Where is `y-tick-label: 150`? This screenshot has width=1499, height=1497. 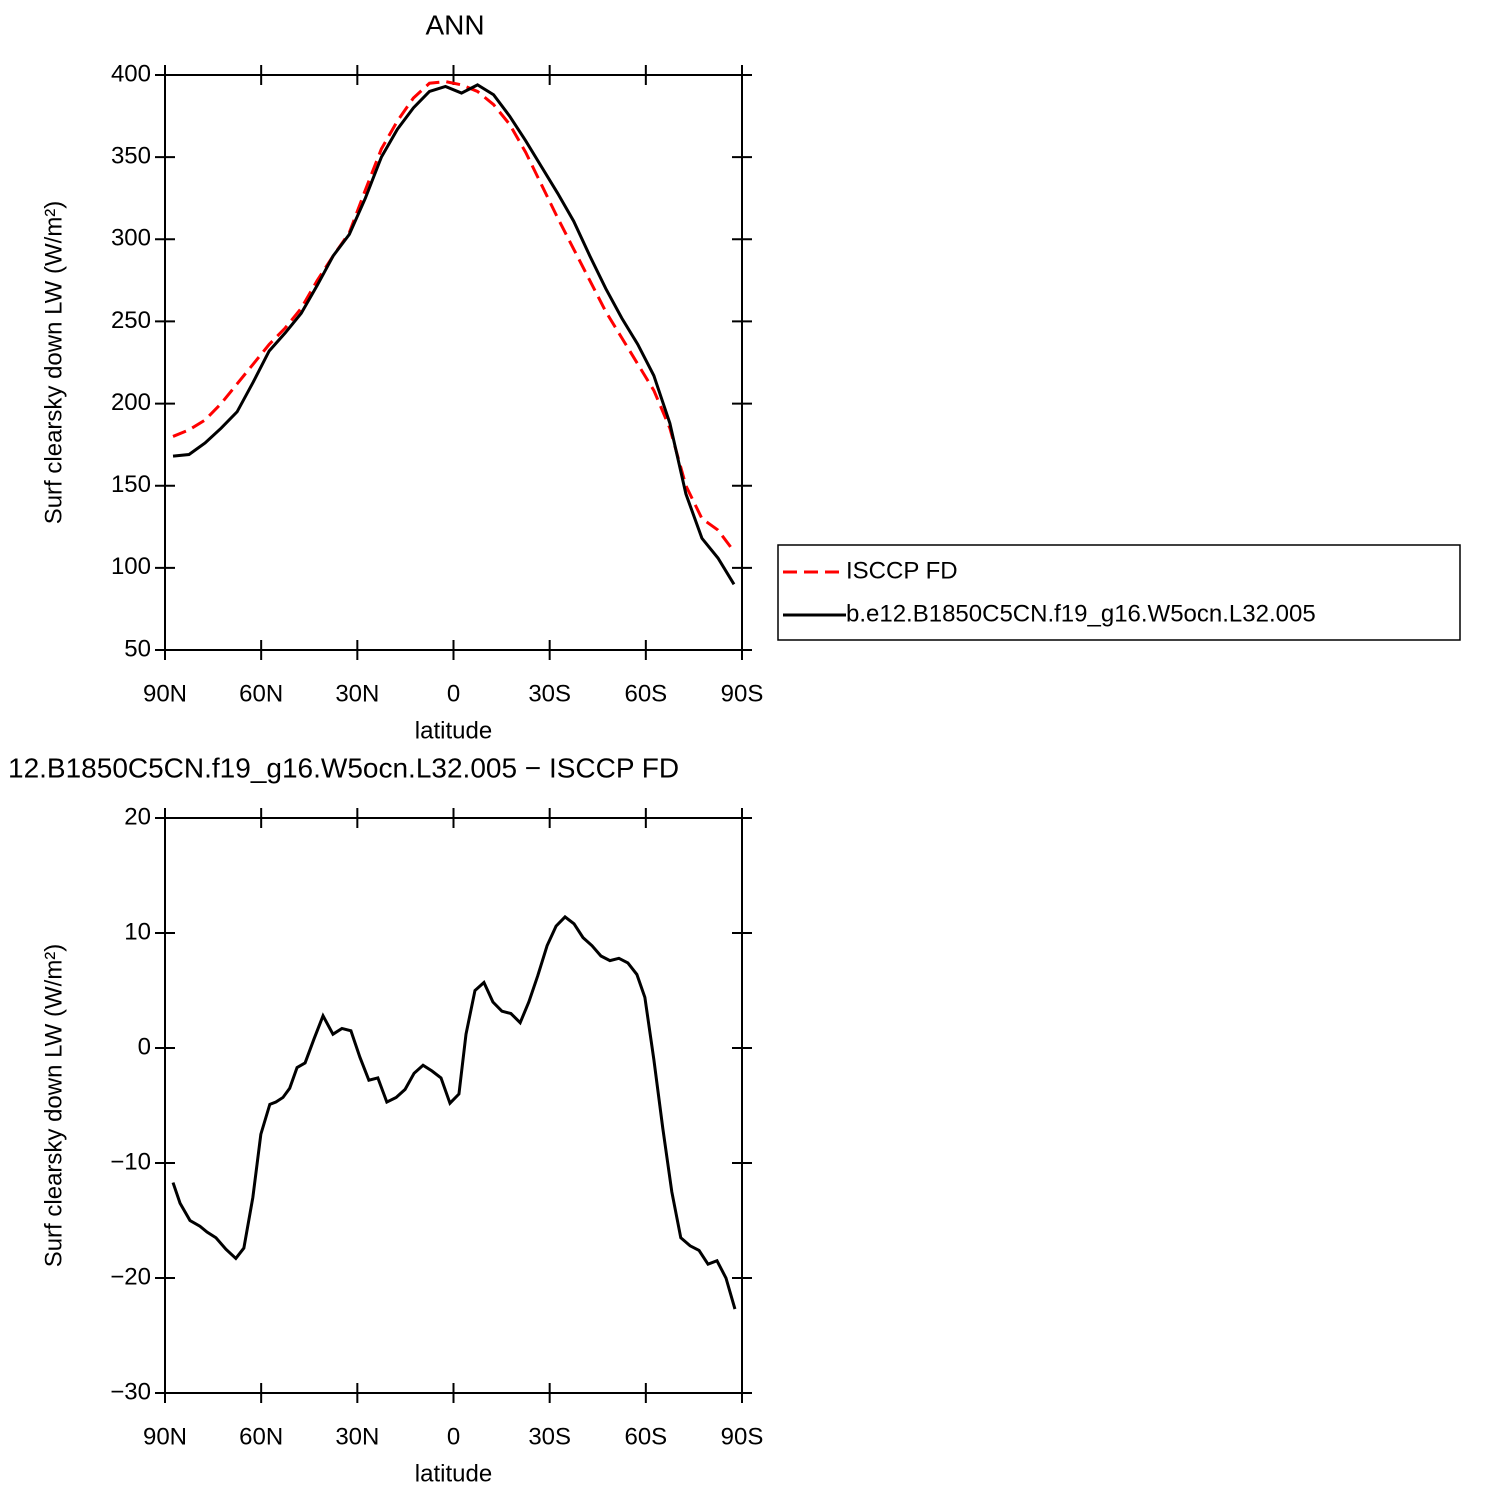
y-tick-label: 150 is located at coordinates (131, 484).